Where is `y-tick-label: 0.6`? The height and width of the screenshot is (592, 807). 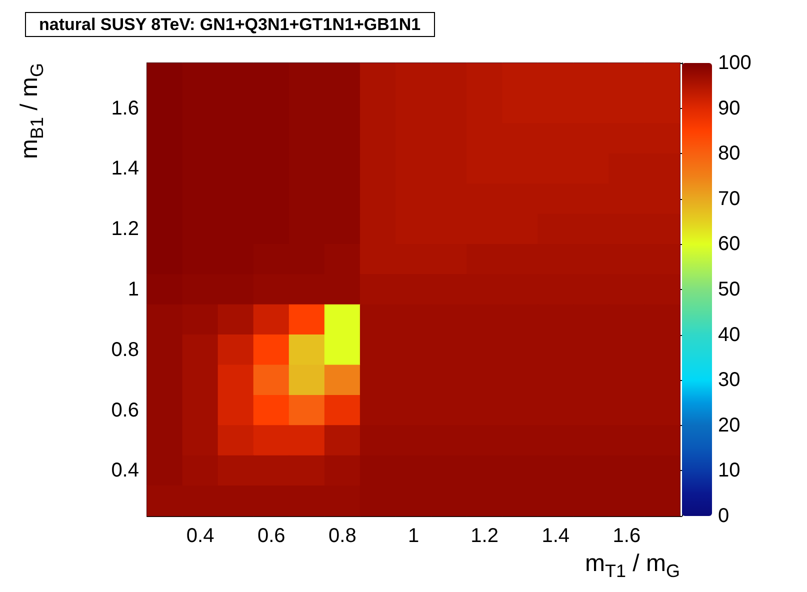 y-tick-label: 0.6 is located at coordinates (125, 410).